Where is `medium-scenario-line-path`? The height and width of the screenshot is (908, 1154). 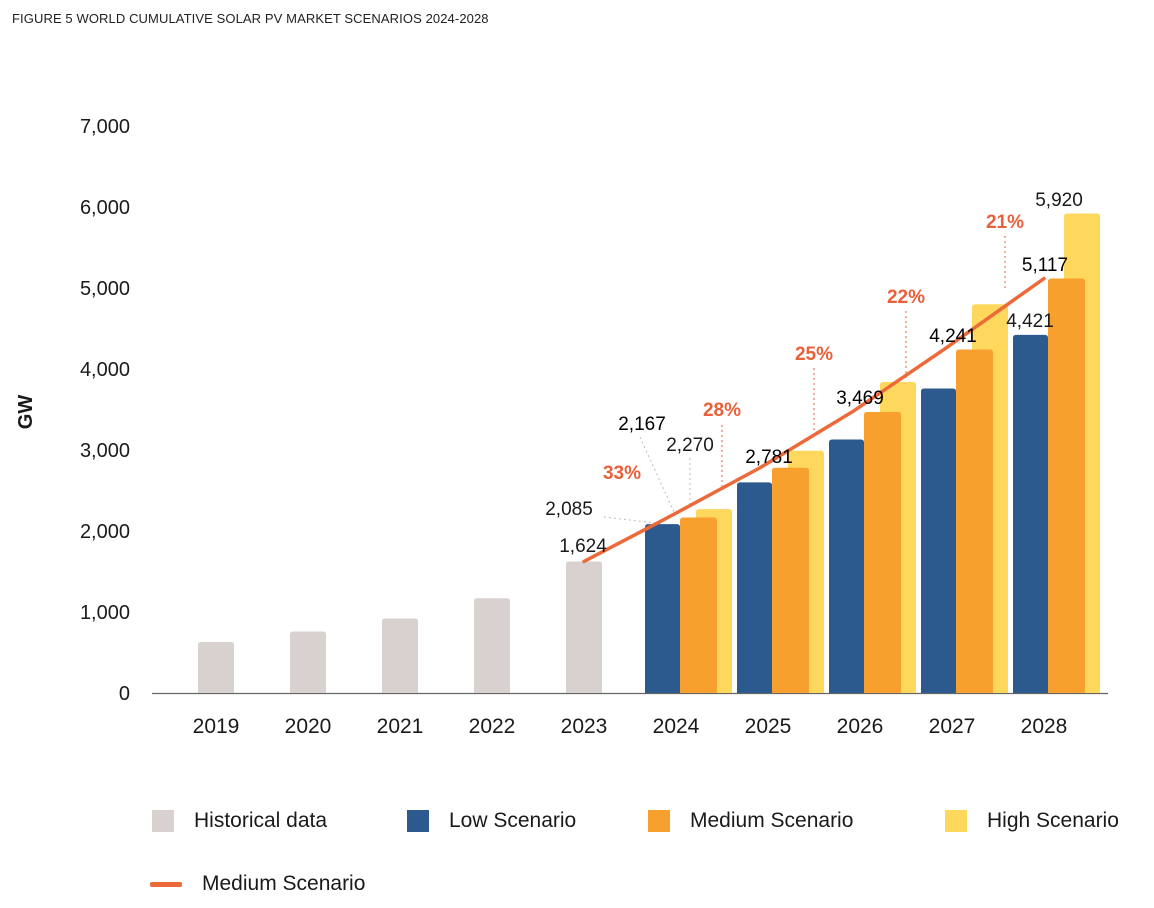 medium-scenario-line-path is located at coordinates (814, 420).